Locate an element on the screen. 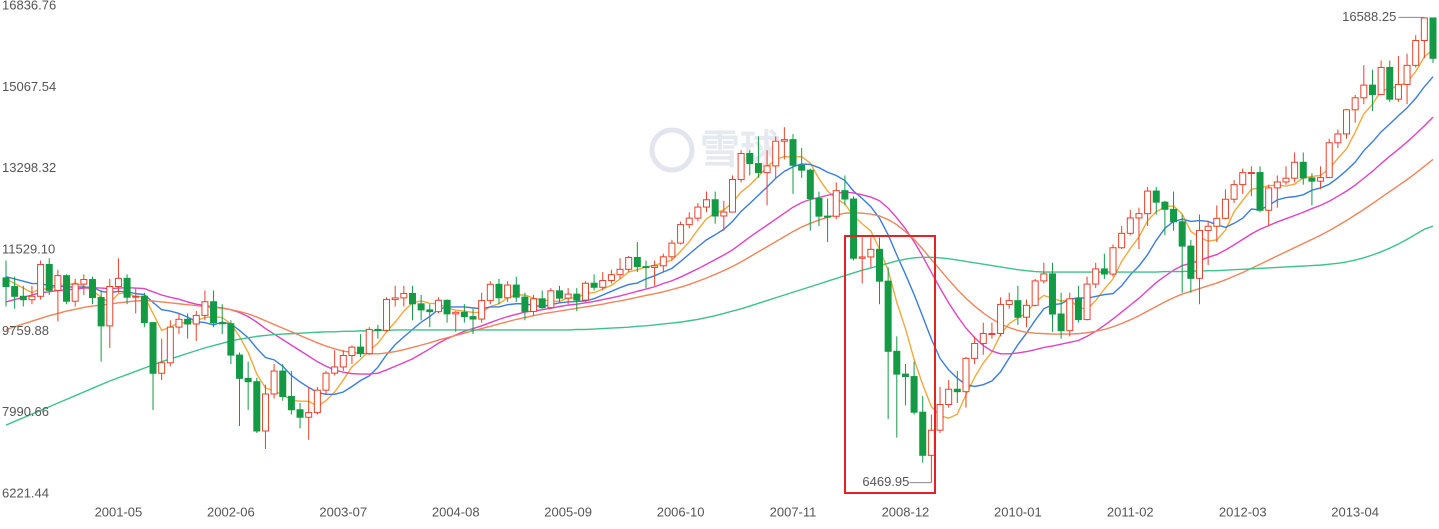 The image size is (1439, 529). y-tick-label: 15067.54 is located at coordinates (29, 86).